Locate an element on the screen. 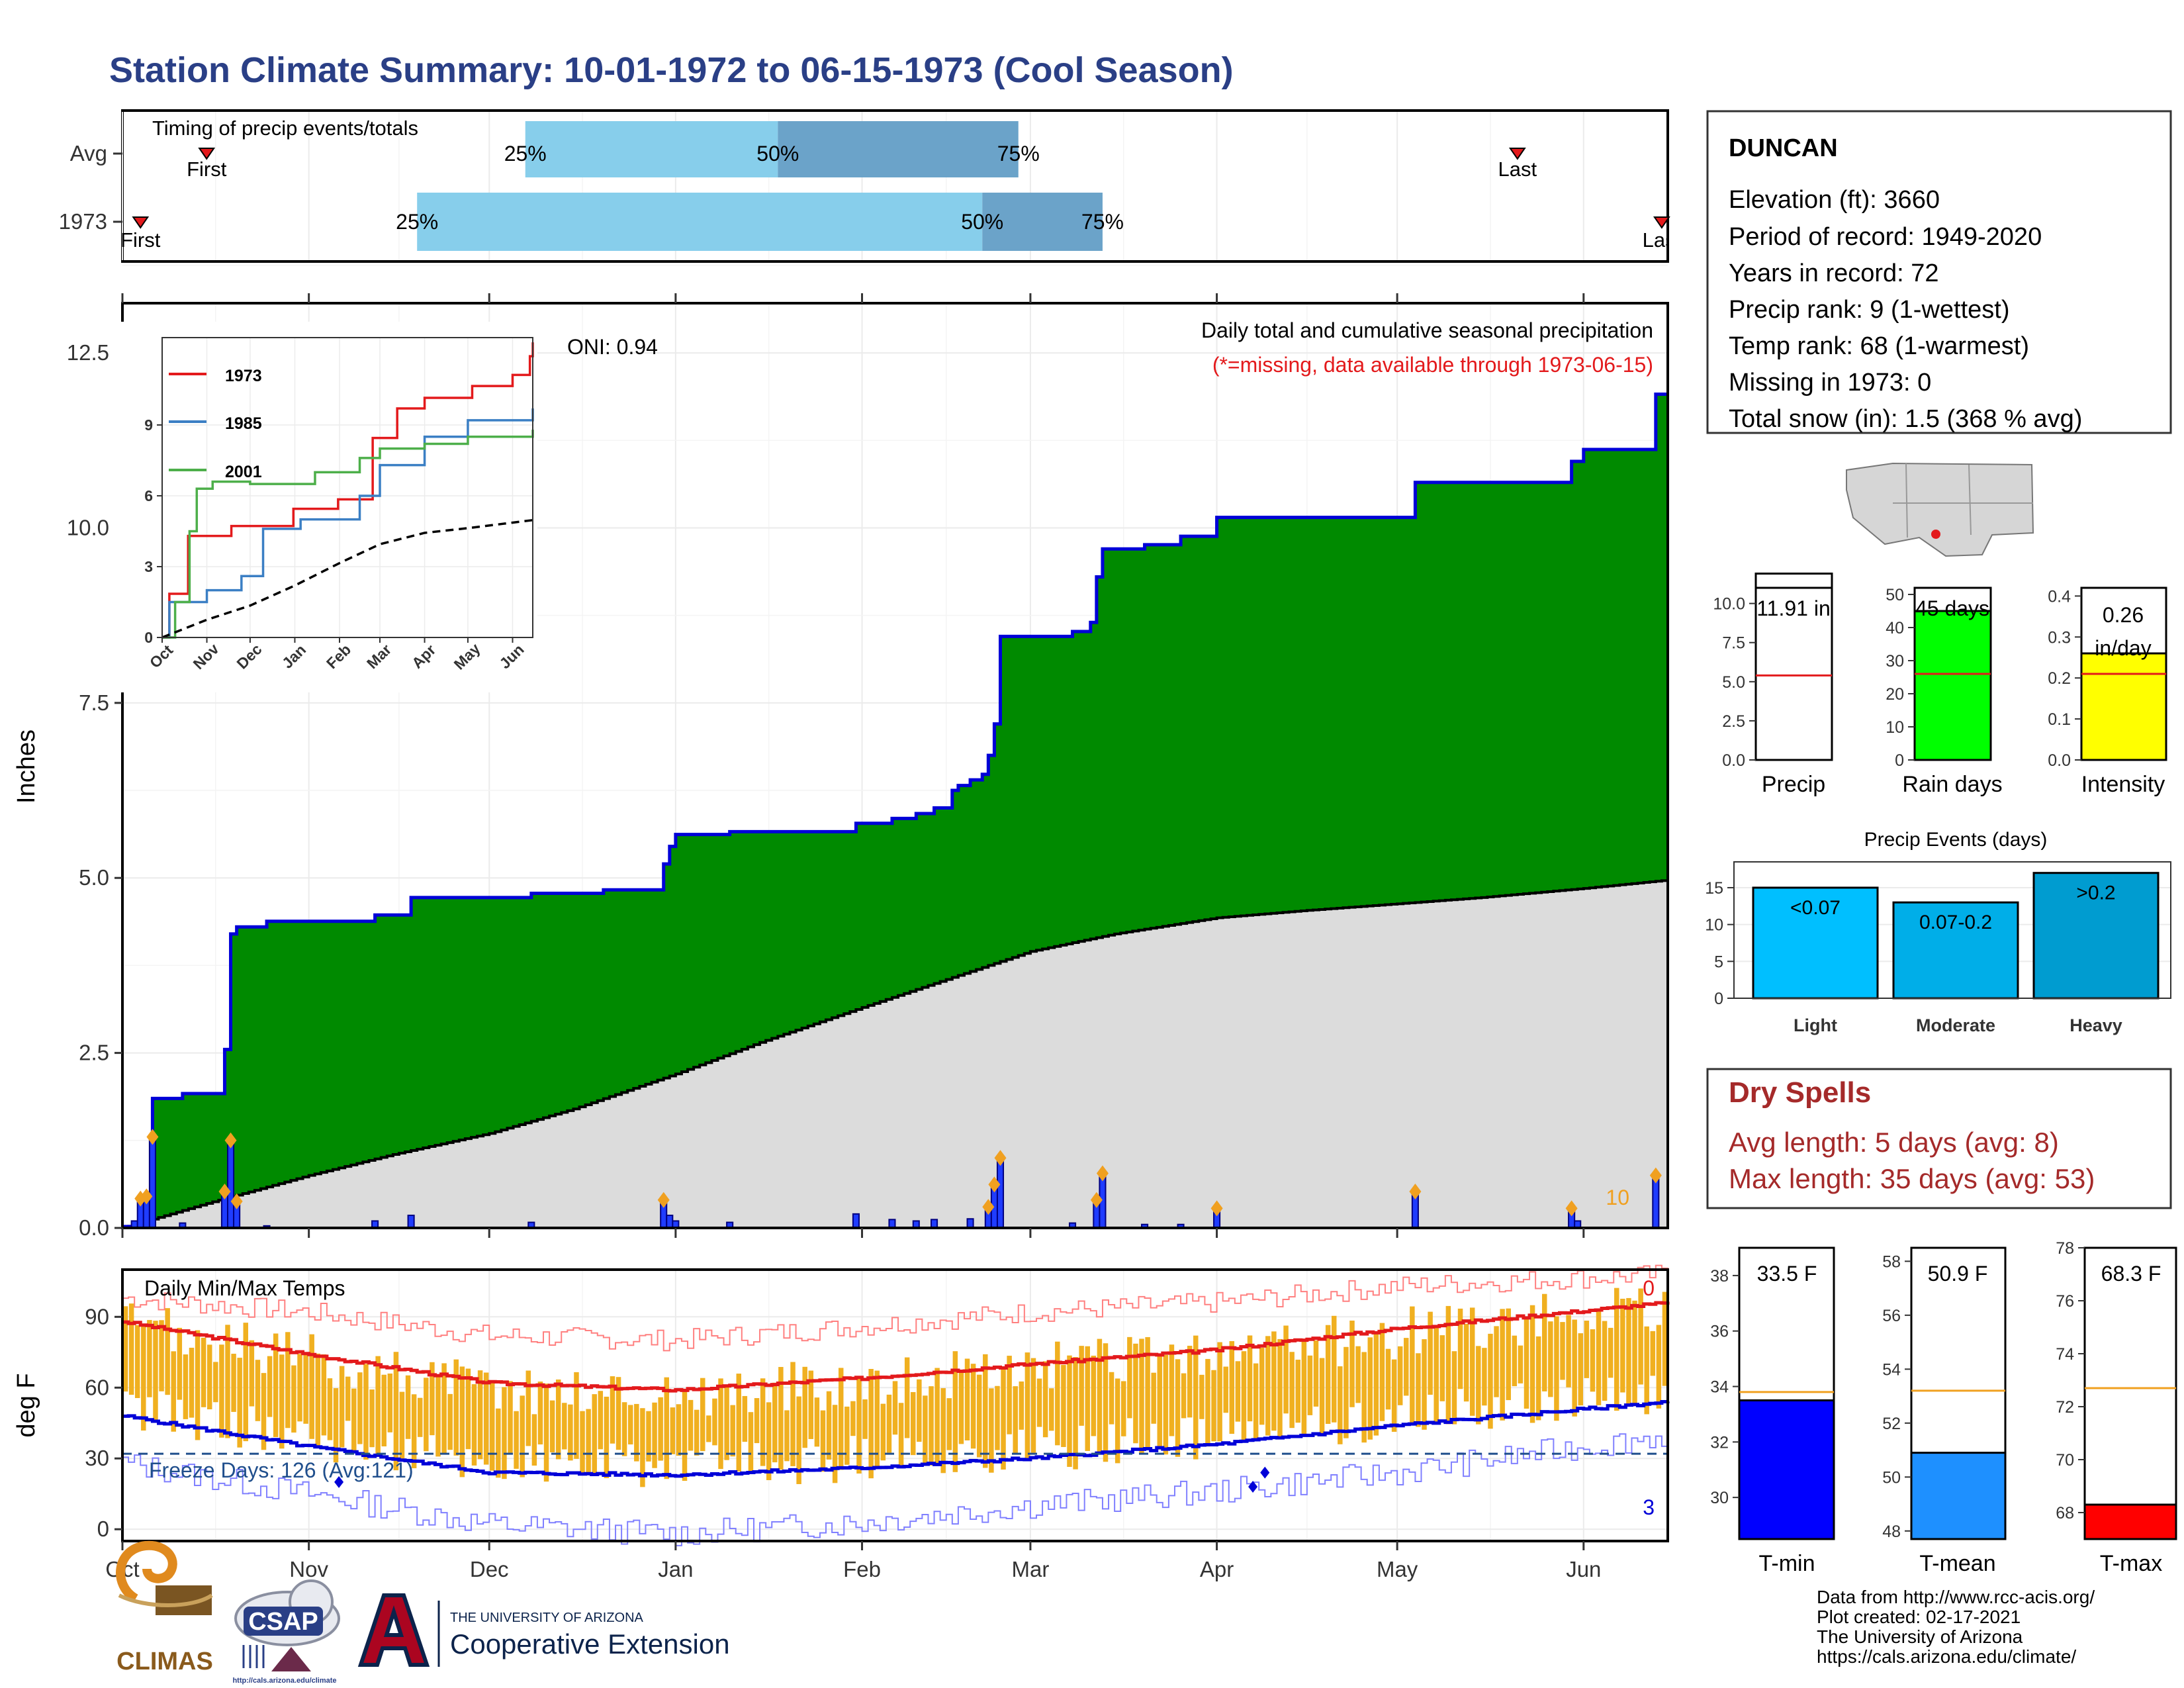  temp-y-tick-label: 30 is located at coordinates (97, 1458).